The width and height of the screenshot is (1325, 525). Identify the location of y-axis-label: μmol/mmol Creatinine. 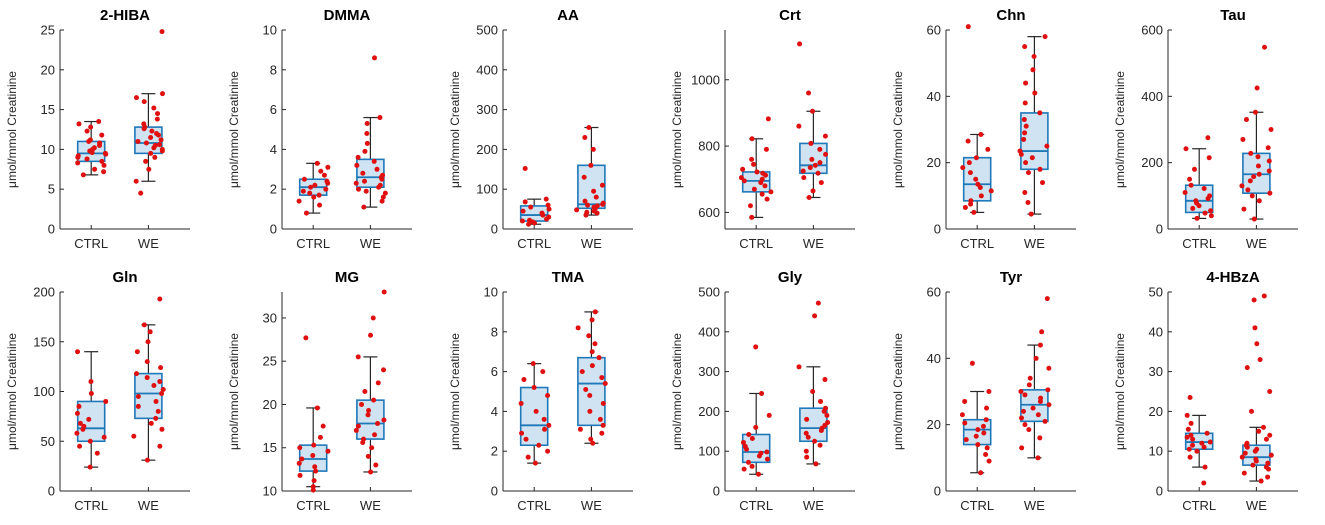
(898, 129).